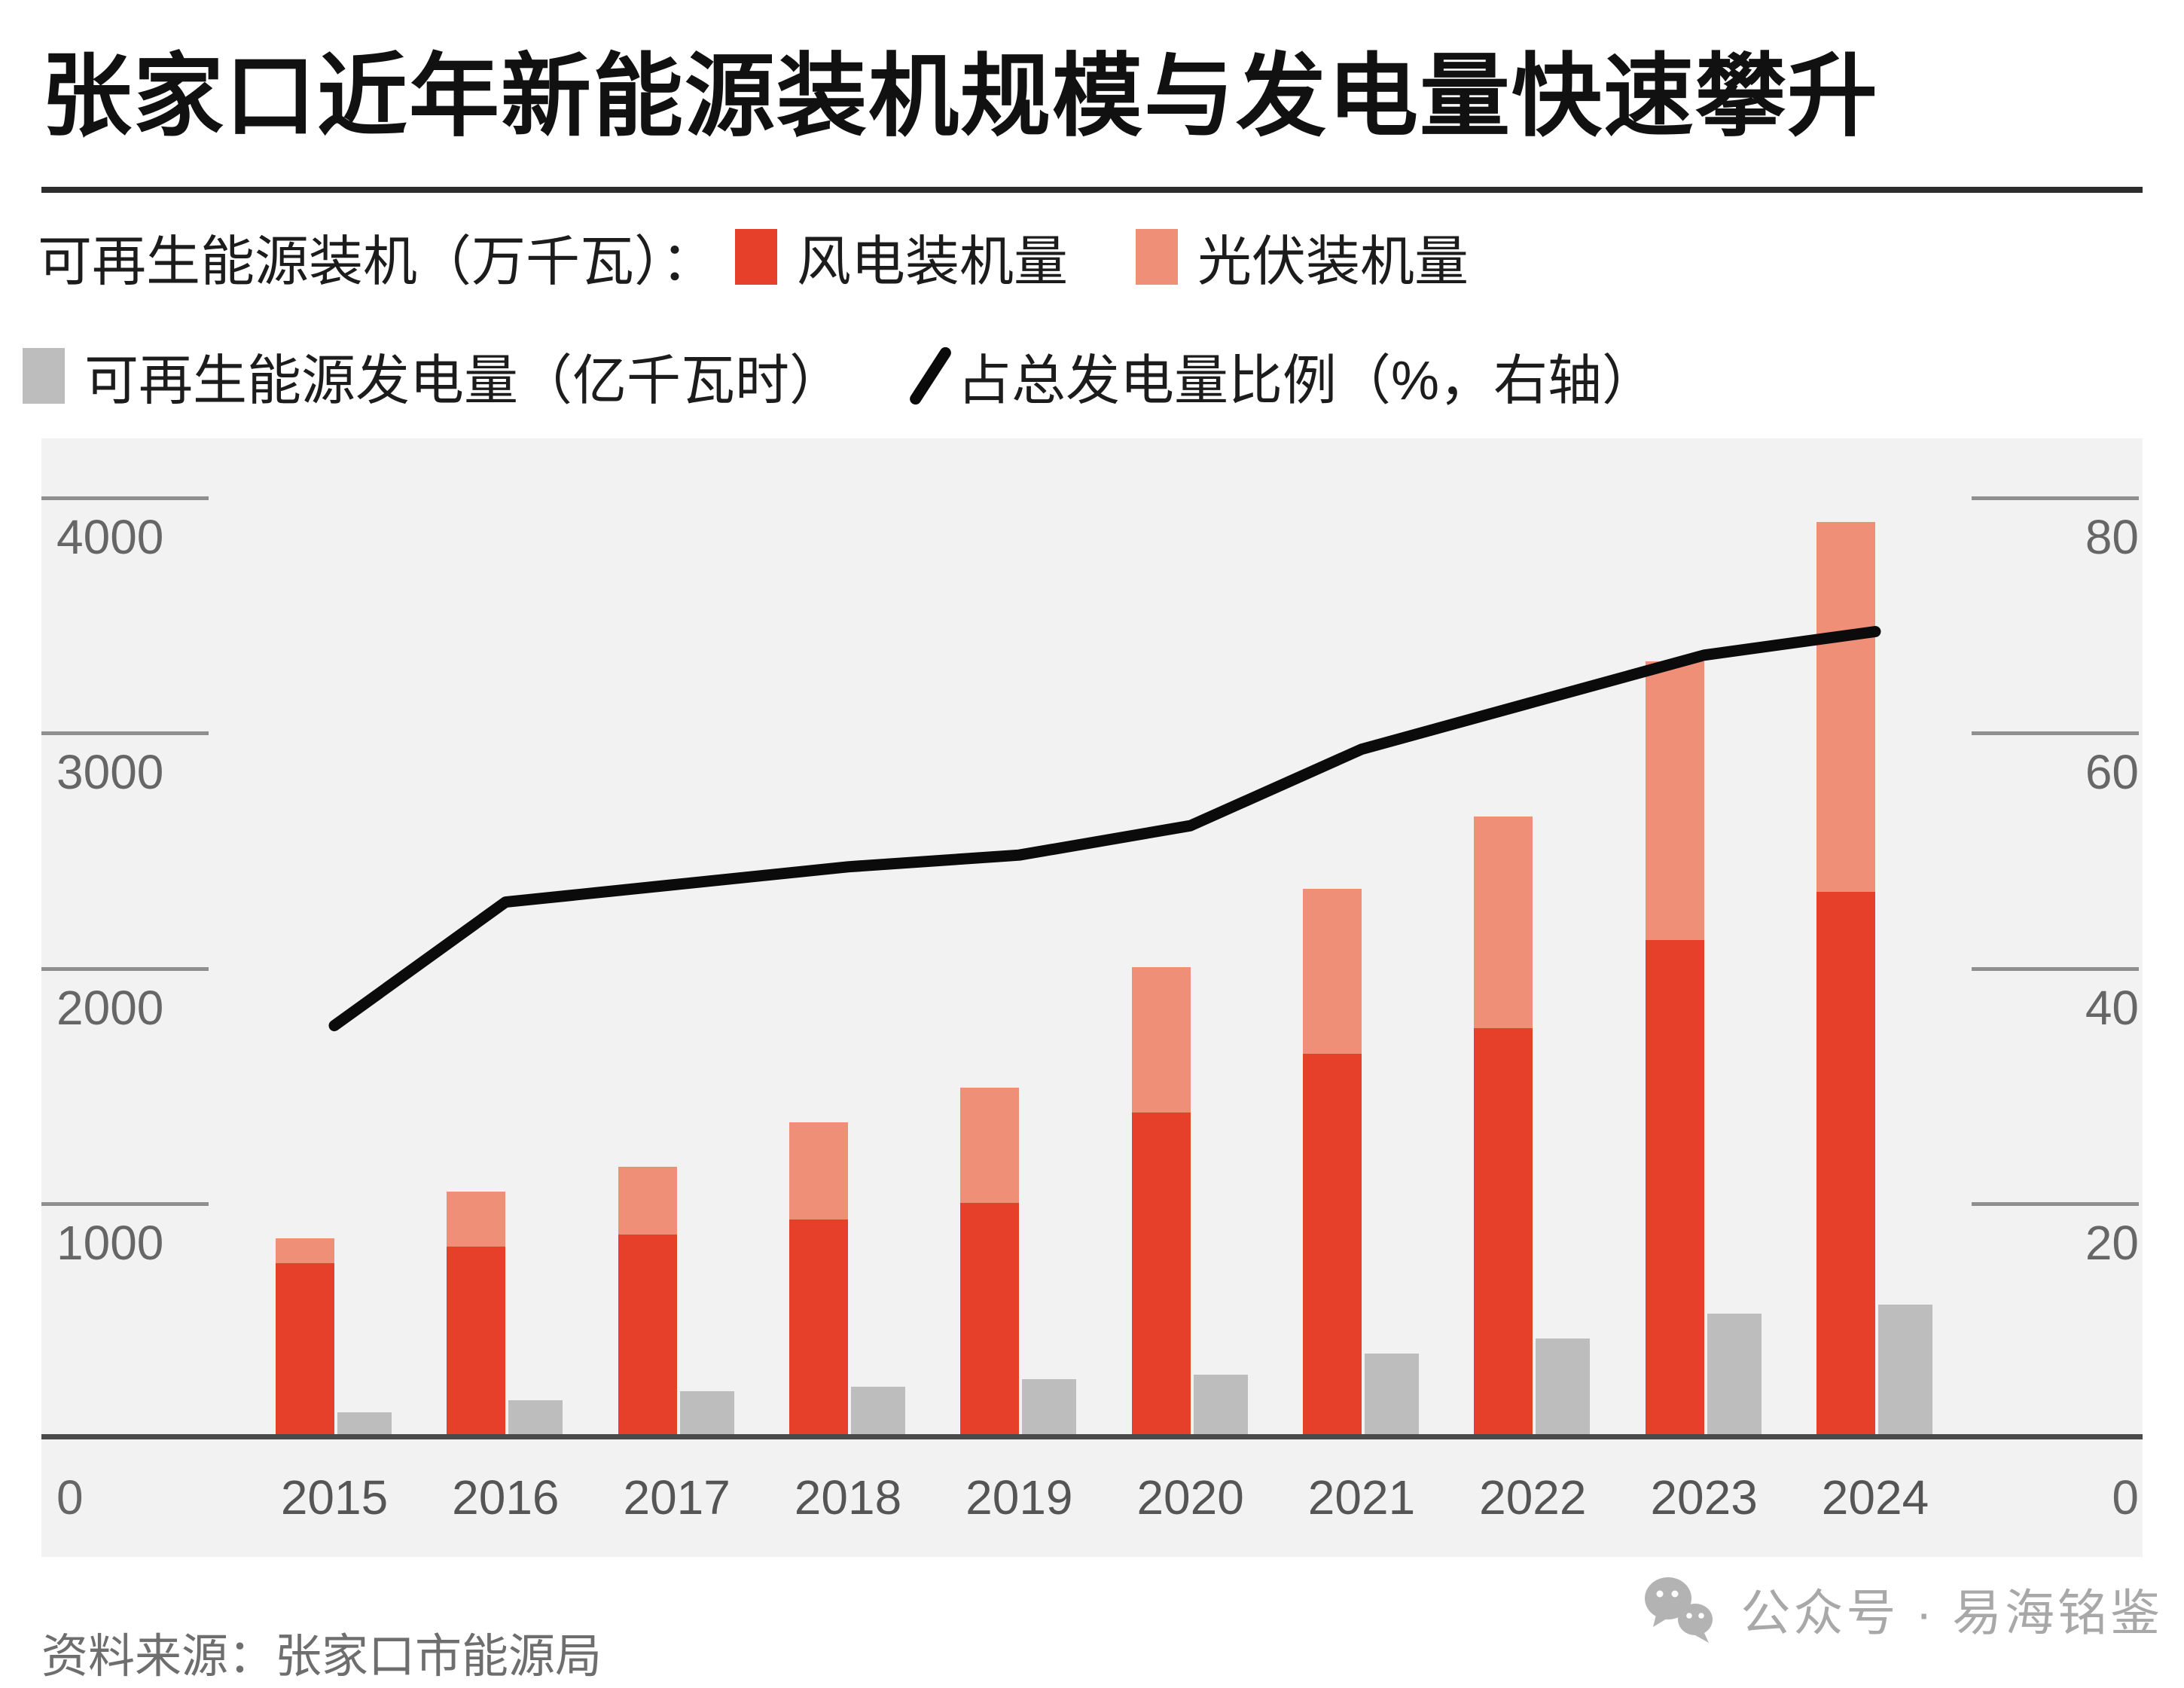 The width and height of the screenshot is (2184, 1688). I want to click on x-axis-label-2017: 2017, so click(677, 1497).